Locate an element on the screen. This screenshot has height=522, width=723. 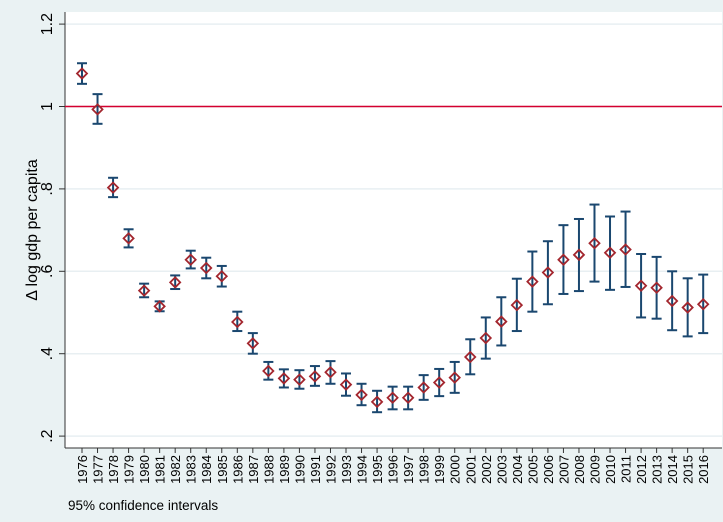
y-axis-title: Δ log gdp per capita is located at coordinates (32, 230).